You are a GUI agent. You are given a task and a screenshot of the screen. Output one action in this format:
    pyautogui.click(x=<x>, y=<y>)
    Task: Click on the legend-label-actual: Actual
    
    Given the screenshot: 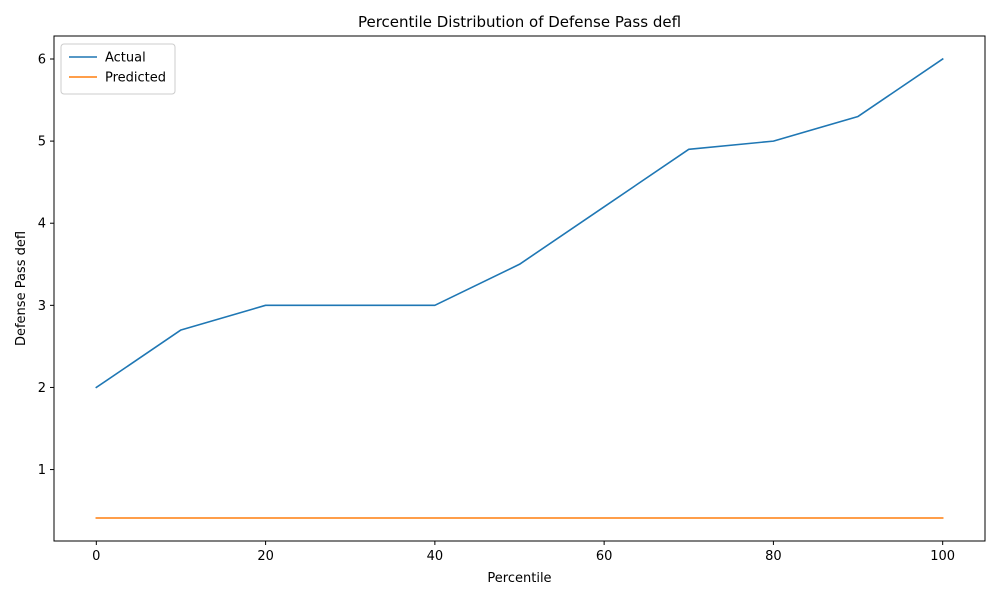 What is the action you would take?
    pyautogui.click(x=125, y=58)
    